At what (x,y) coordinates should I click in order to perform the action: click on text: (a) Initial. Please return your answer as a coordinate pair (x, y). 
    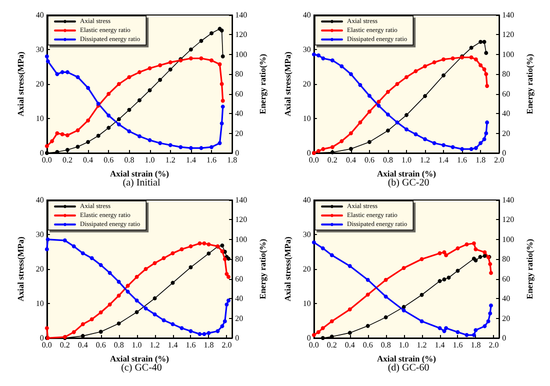
    Looking at the image, I should click on (141, 183).